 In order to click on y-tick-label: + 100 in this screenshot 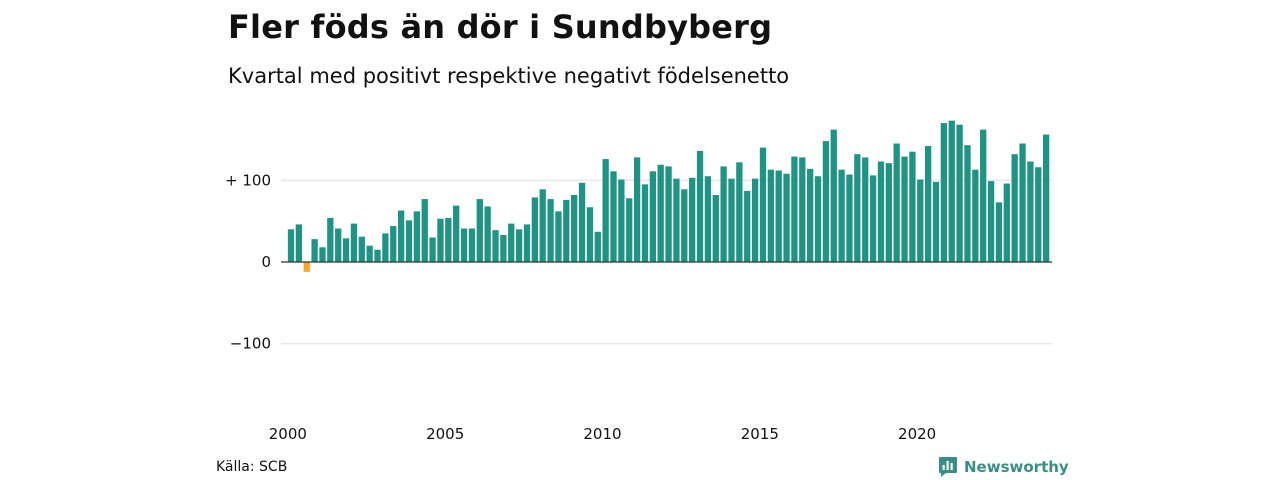, I will do `click(248, 180)`.